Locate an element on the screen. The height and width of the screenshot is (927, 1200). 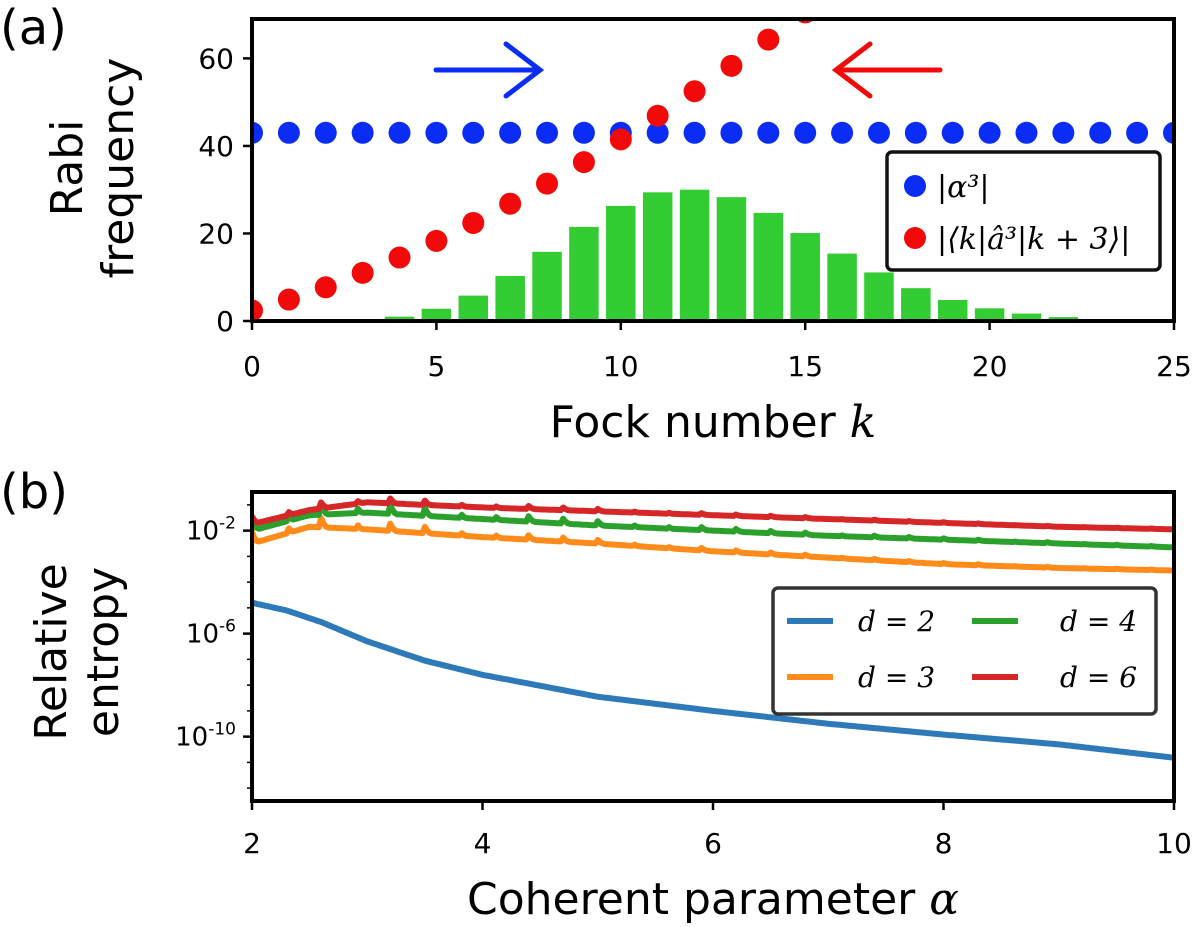
matrix-element-point-k5 is located at coordinates (436, 240).